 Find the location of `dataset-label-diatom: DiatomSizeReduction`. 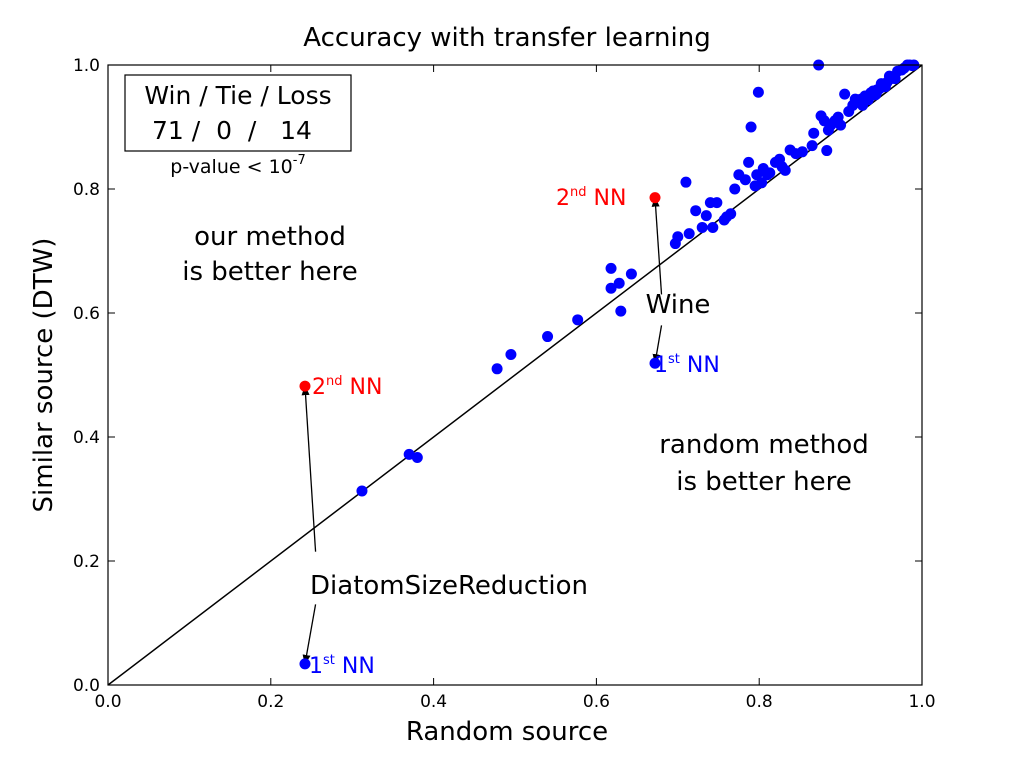

dataset-label-diatom: DiatomSizeReduction is located at coordinates (449, 586).